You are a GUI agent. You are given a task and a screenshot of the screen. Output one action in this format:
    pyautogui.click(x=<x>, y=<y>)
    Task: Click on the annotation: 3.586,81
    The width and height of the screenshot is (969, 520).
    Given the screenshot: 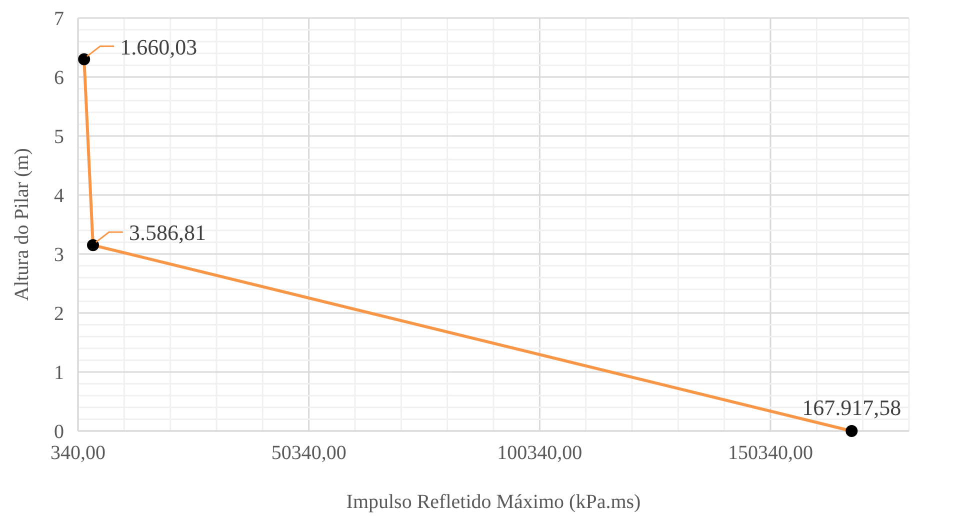 What is the action you would take?
    pyautogui.click(x=167, y=233)
    